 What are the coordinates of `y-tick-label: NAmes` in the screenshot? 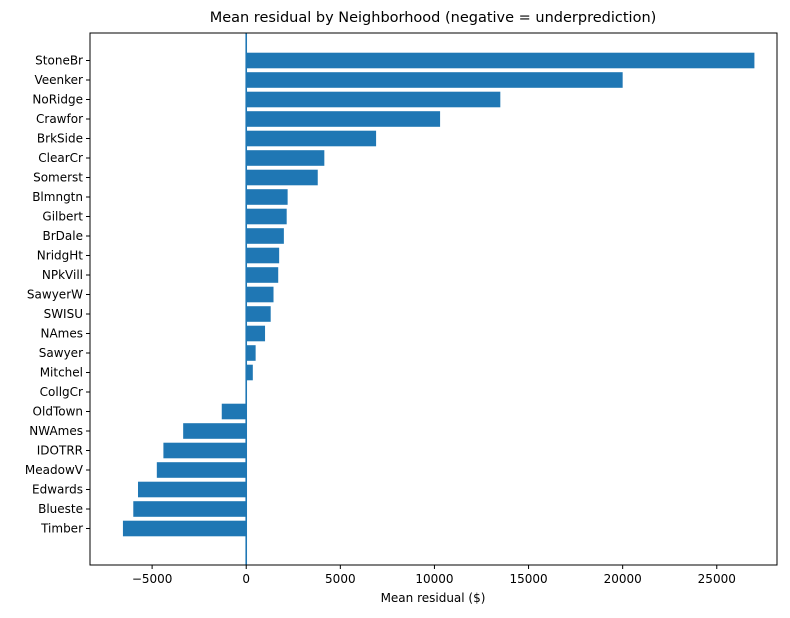 It's located at (61, 334).